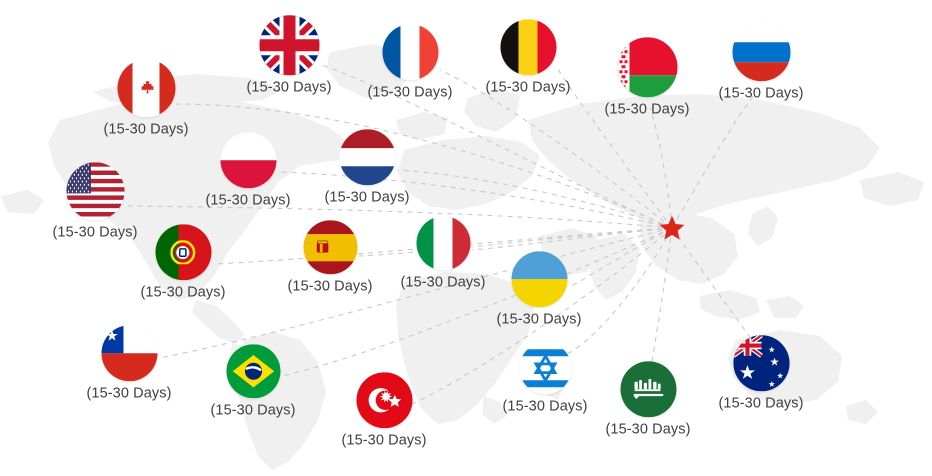 Image resolution: width=932 pixels, height=476 pixels. I want to click on route-ukraine, so click(620, 258).